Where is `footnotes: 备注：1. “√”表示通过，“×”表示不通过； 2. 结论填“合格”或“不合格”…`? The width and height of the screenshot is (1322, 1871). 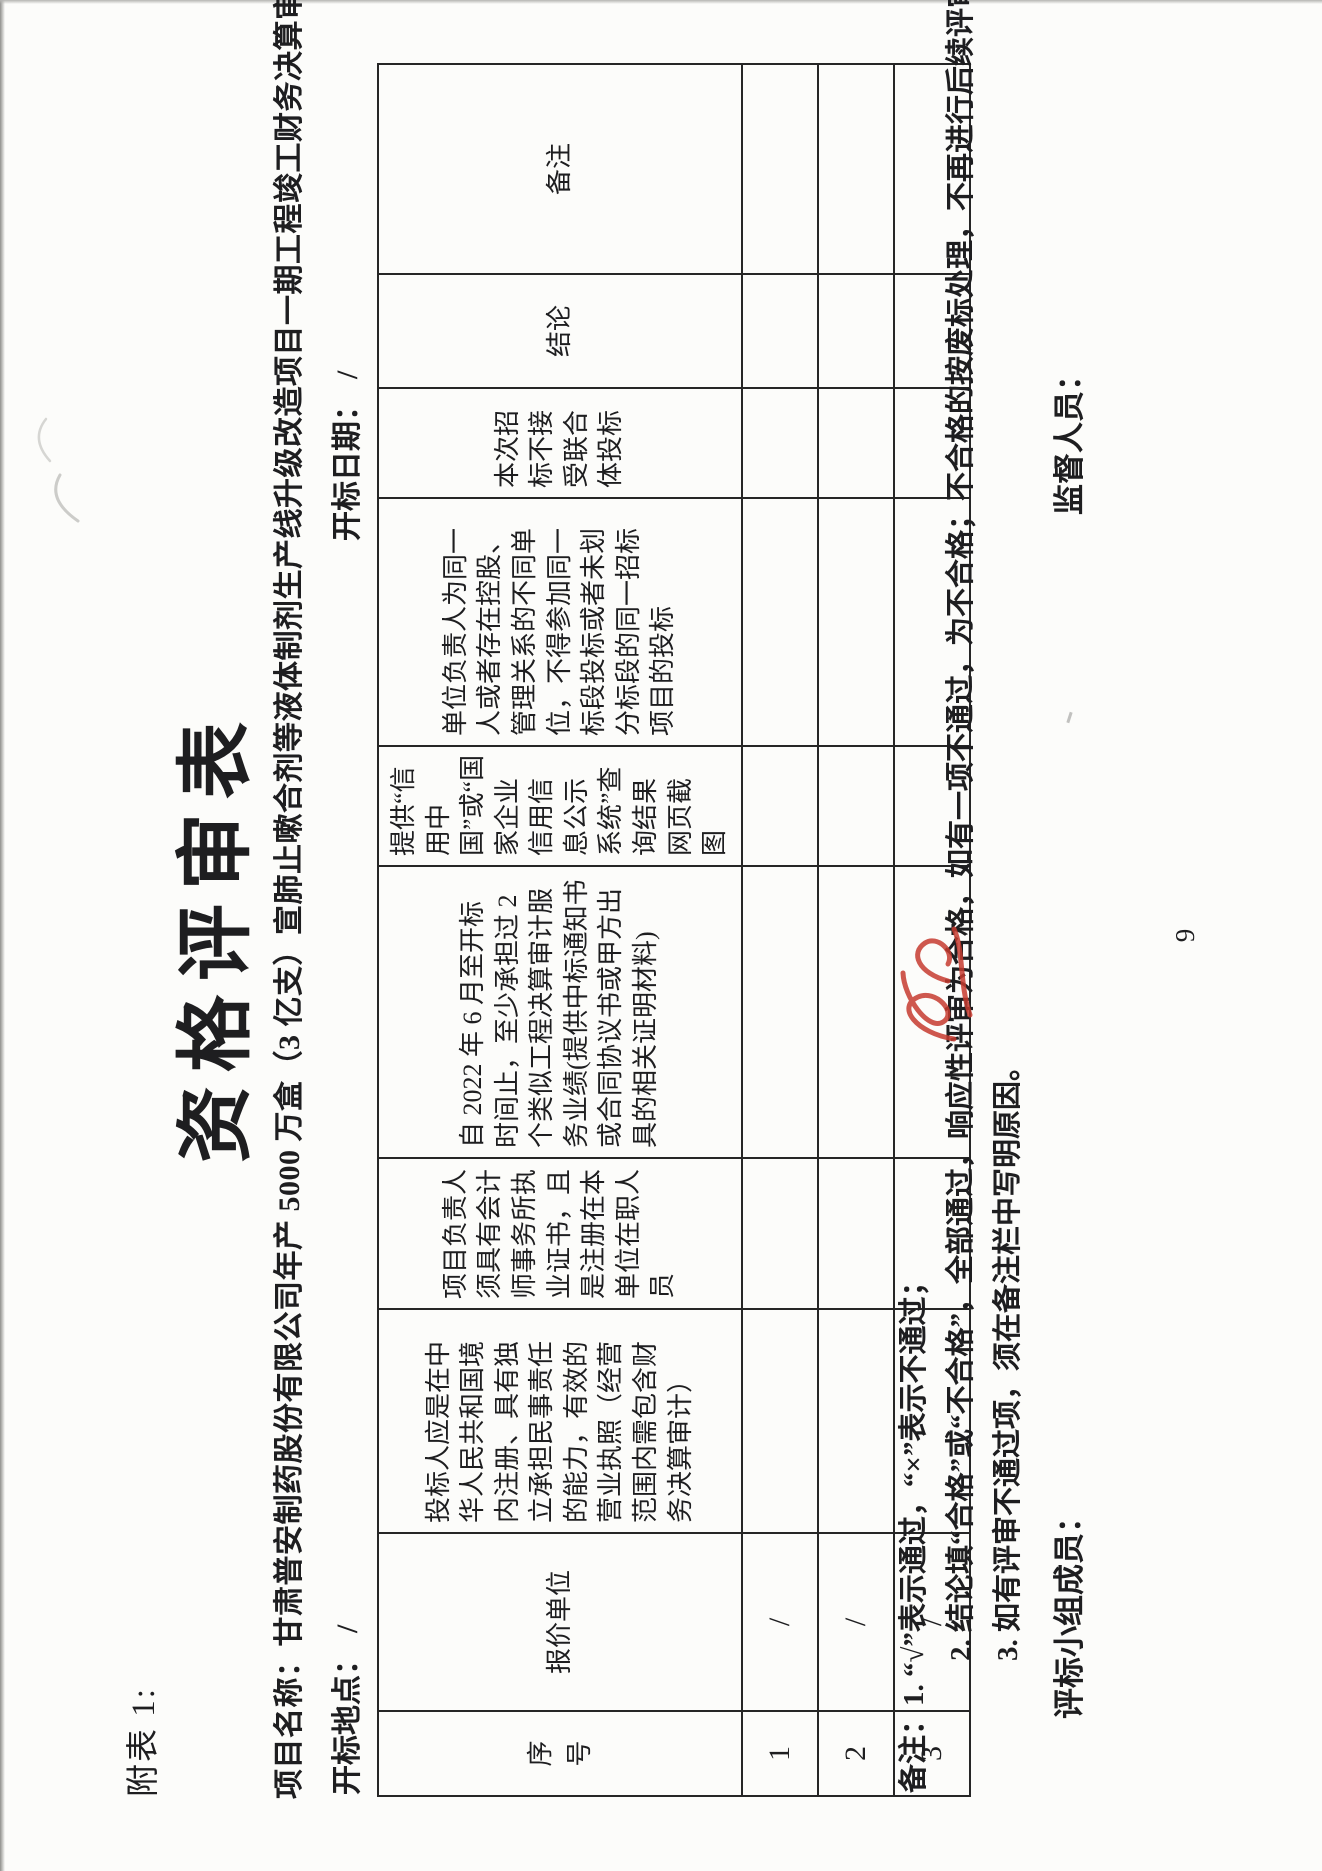 footnotes: 备注：1. “√”表示通过，“×”表示不通过； 2. 结论填“合格”或“不合格”… is located at coordinates (961, 896).